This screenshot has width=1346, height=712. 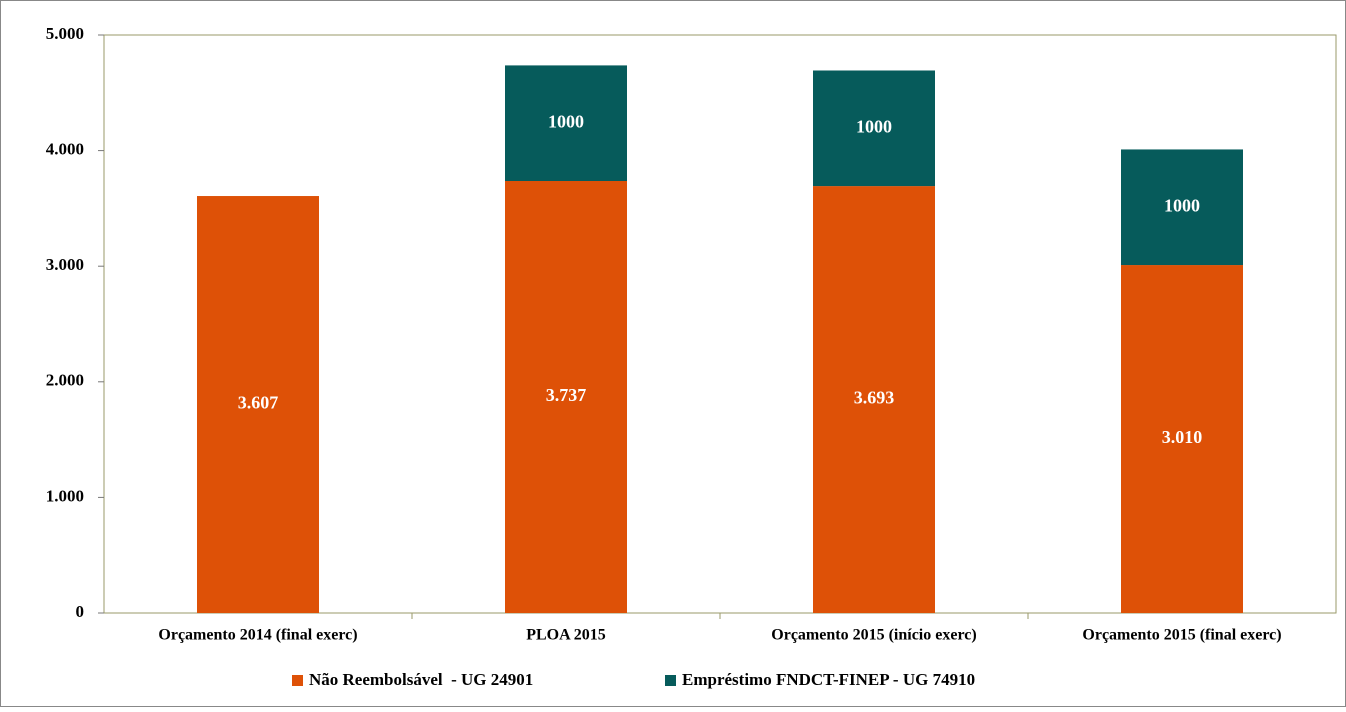 What do you see at coordinates (65, 149) in the screenshot?
I see `y-tick-label: 4.000` at bounding box center [65, 149].